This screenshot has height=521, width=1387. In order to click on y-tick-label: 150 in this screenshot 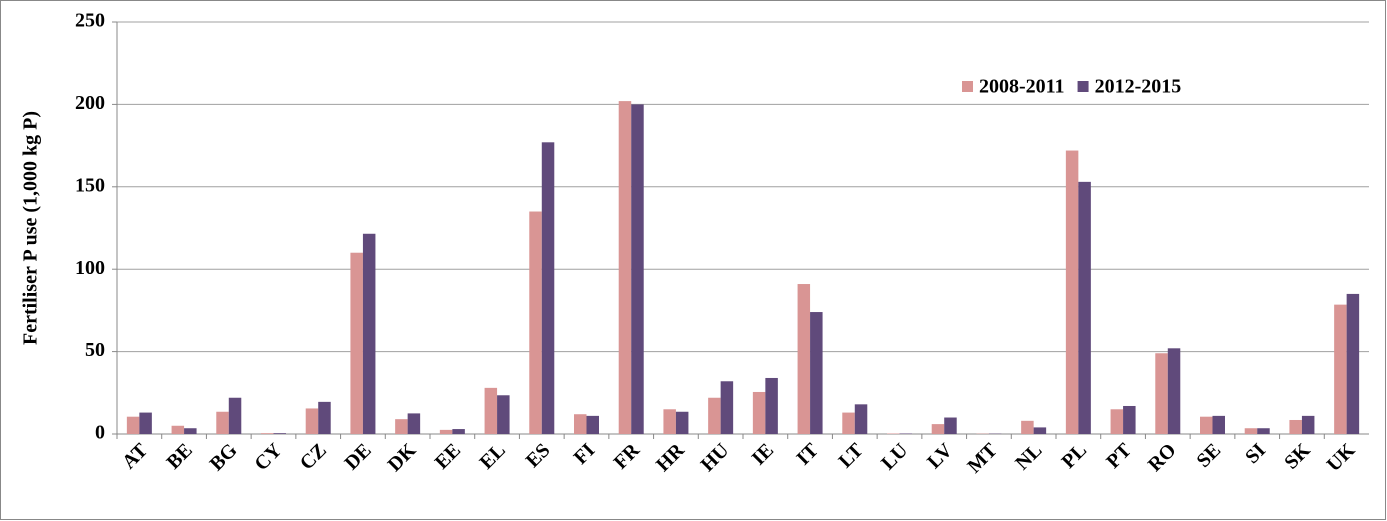, I will do `click(90, 185)`.